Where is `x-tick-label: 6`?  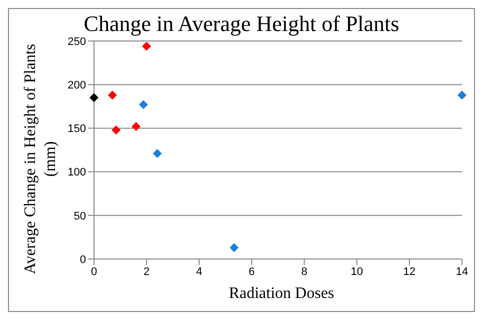
x-tick-label: 6 is located at coordinates (251, 272).